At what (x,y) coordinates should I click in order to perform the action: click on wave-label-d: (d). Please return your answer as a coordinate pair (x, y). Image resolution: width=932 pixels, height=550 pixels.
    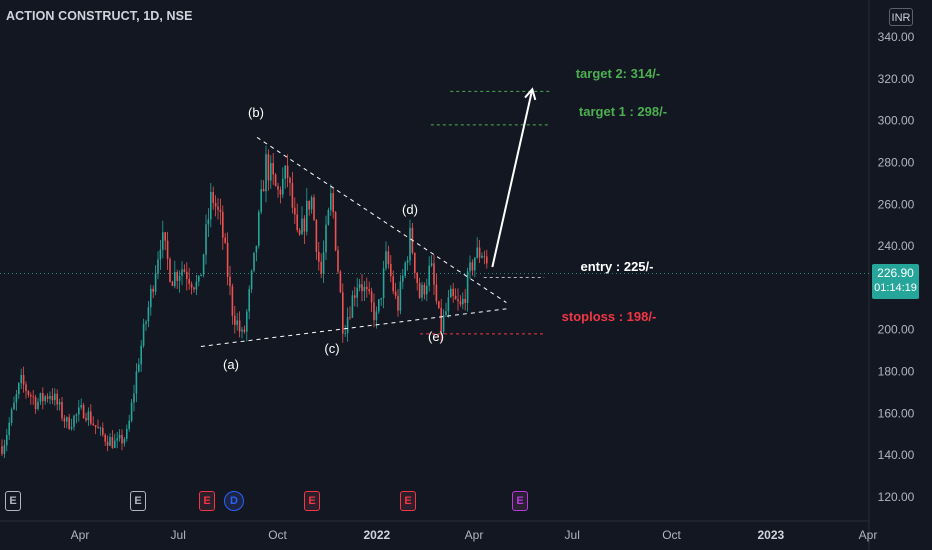
    Looking at the image, I should click on (410, 209).